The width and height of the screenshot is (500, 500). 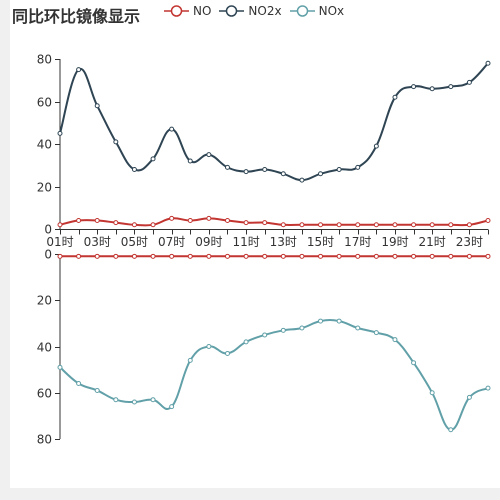 What do you see at coordinates (208, 242) in the screenshot?
I see `x-tick-label: 09时` at bounding box center [208, 242].